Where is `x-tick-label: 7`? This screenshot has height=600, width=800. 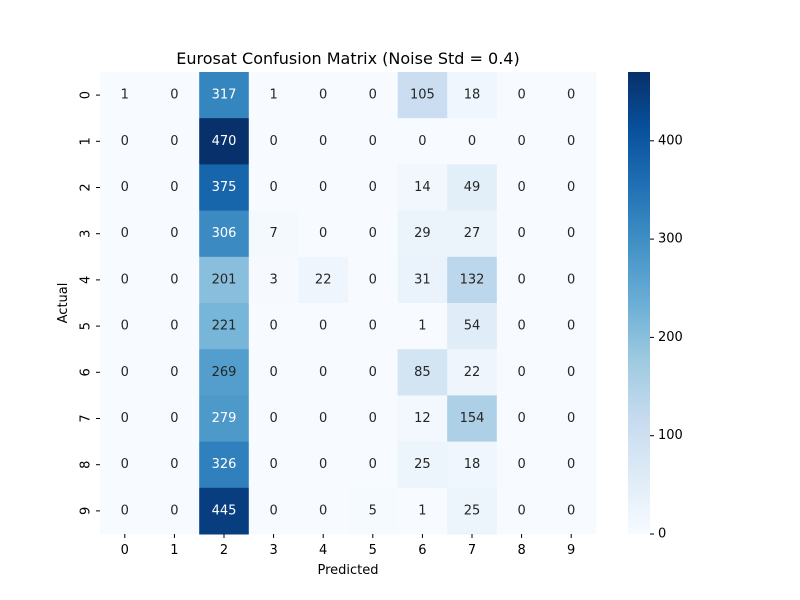 x-tick-label: 7 is located at coordinates (472, 550).